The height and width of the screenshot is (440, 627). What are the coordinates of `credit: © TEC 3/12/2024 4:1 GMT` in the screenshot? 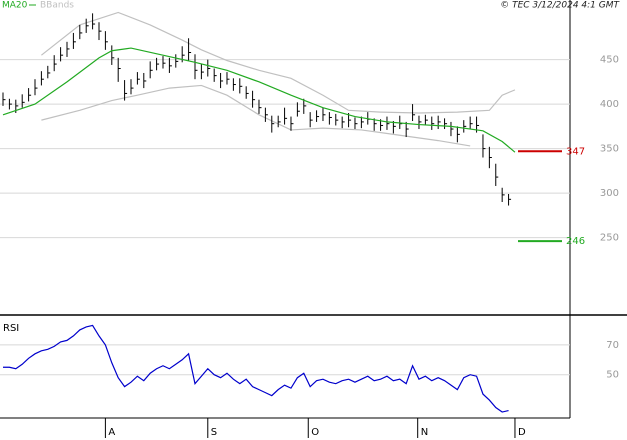 It's located at (560, 6).